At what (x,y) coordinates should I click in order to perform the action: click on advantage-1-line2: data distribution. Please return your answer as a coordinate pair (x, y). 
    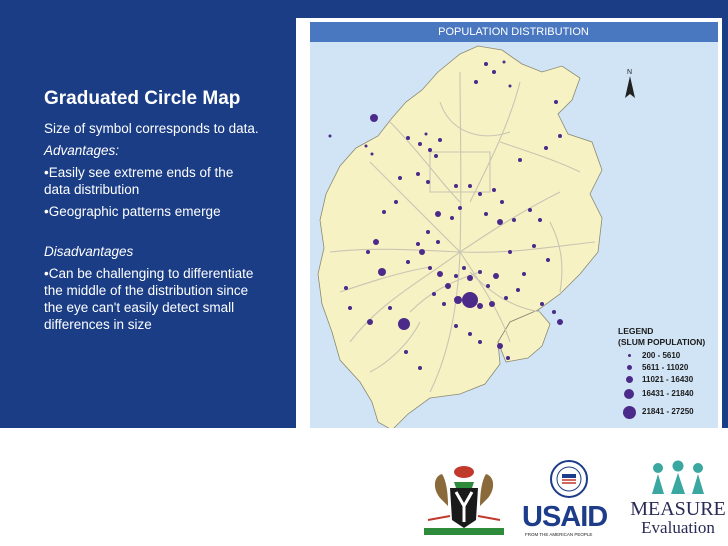
    Looking at the image, I should click on (92, 189).